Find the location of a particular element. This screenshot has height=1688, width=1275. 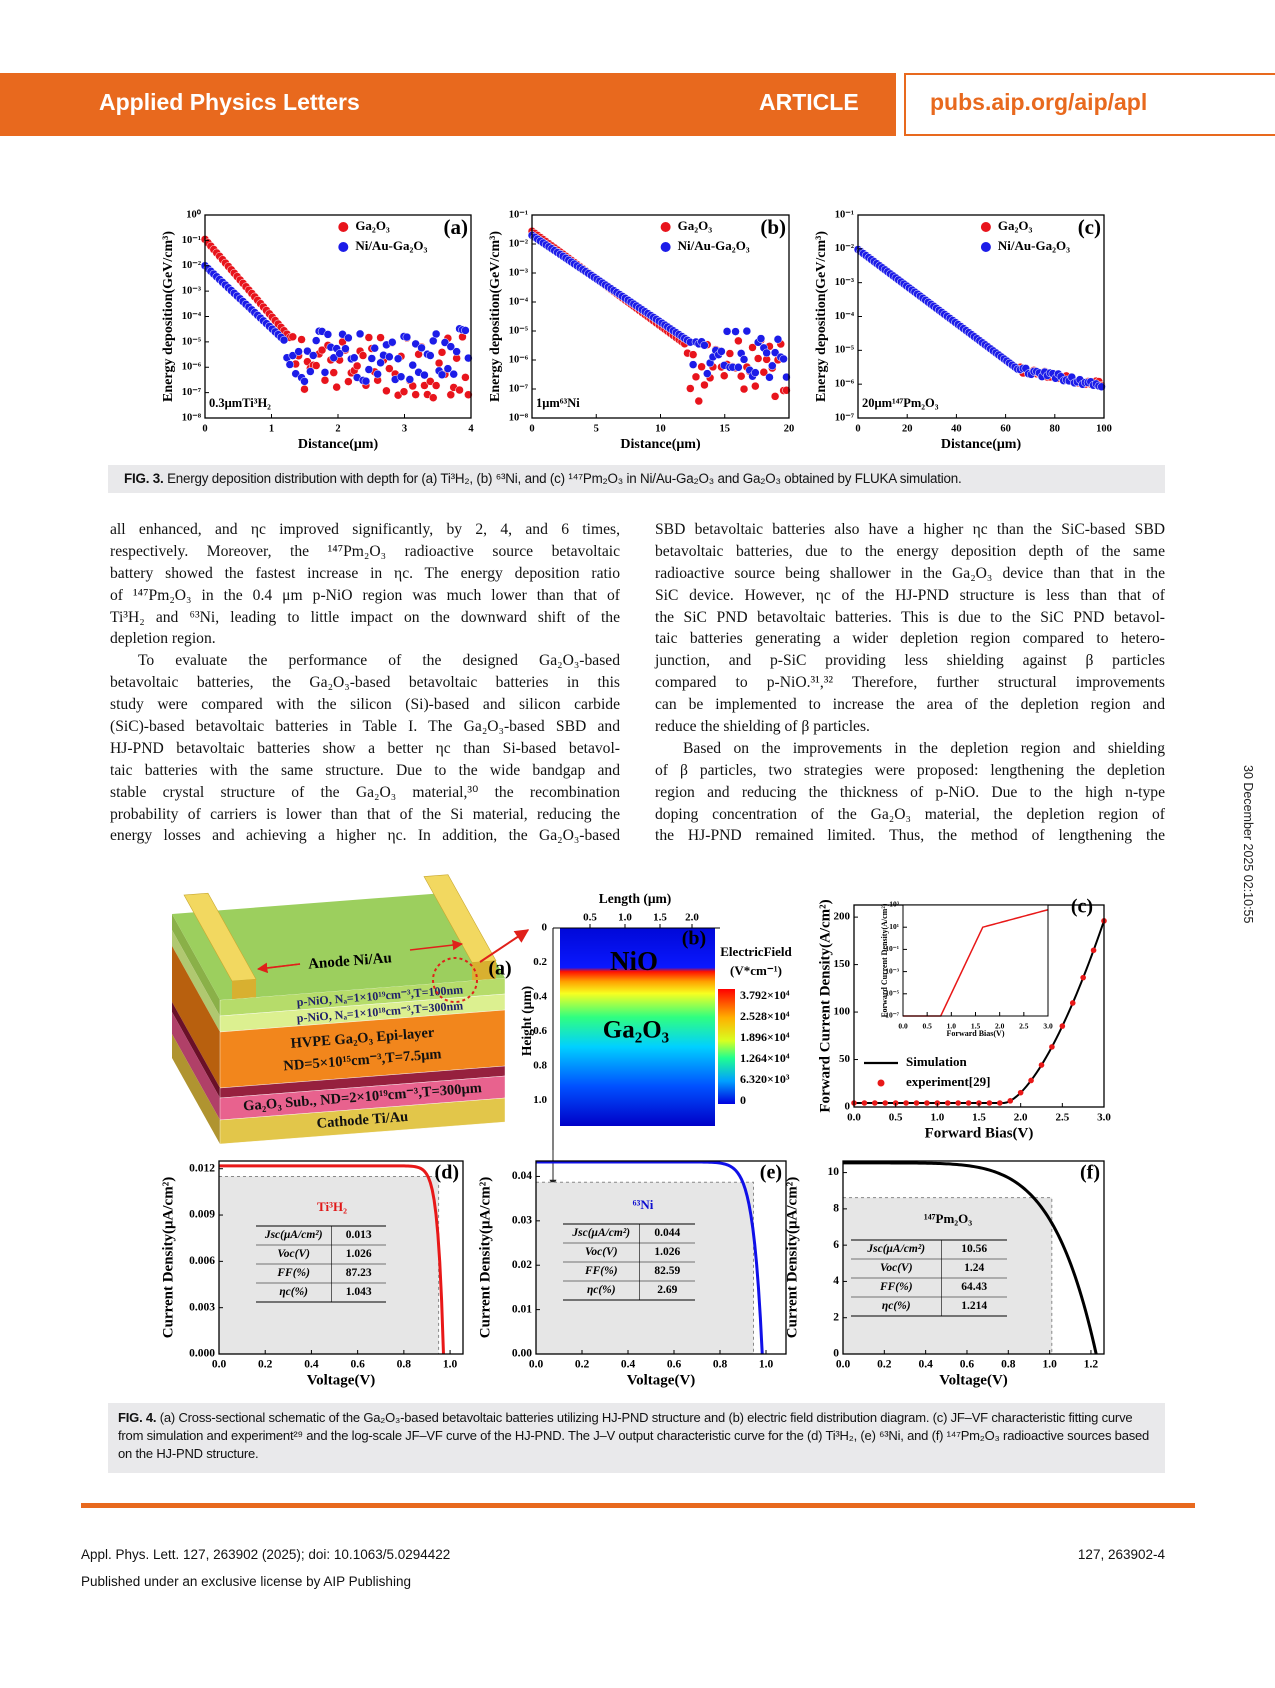

x-tick-label: 0.5 is located at coordinates (927, 1026).